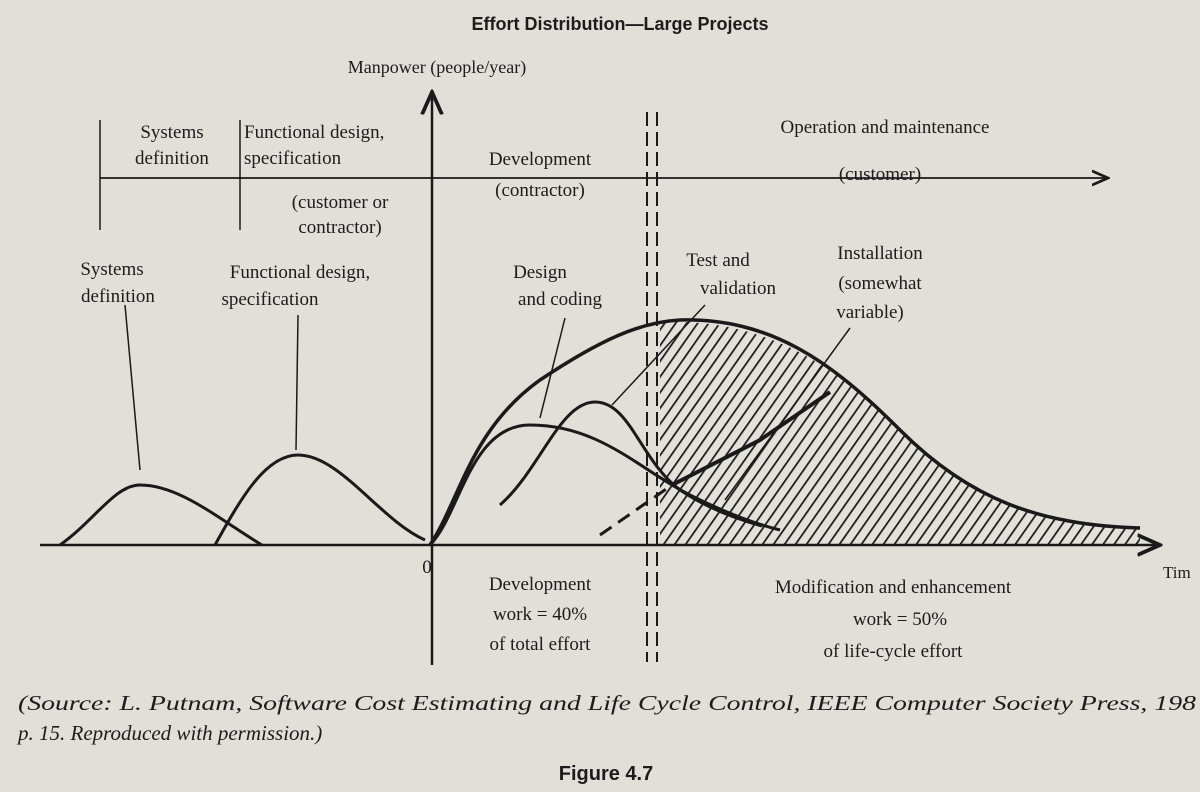  What do you see at coordinates (540, 614) in the screenshot?
I see `work-note: work = 40%` at bounding box center [540, 614].